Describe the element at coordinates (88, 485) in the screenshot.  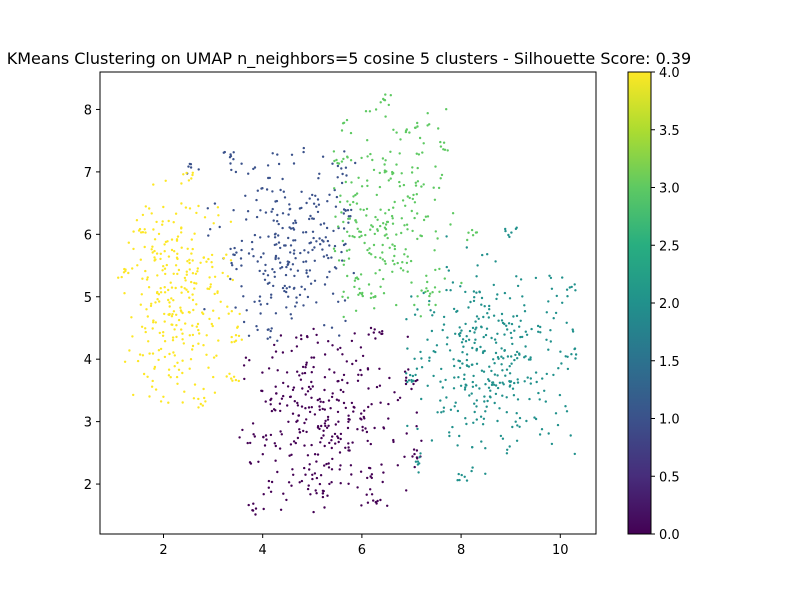
I see `y-tick-label: 2` at that location.